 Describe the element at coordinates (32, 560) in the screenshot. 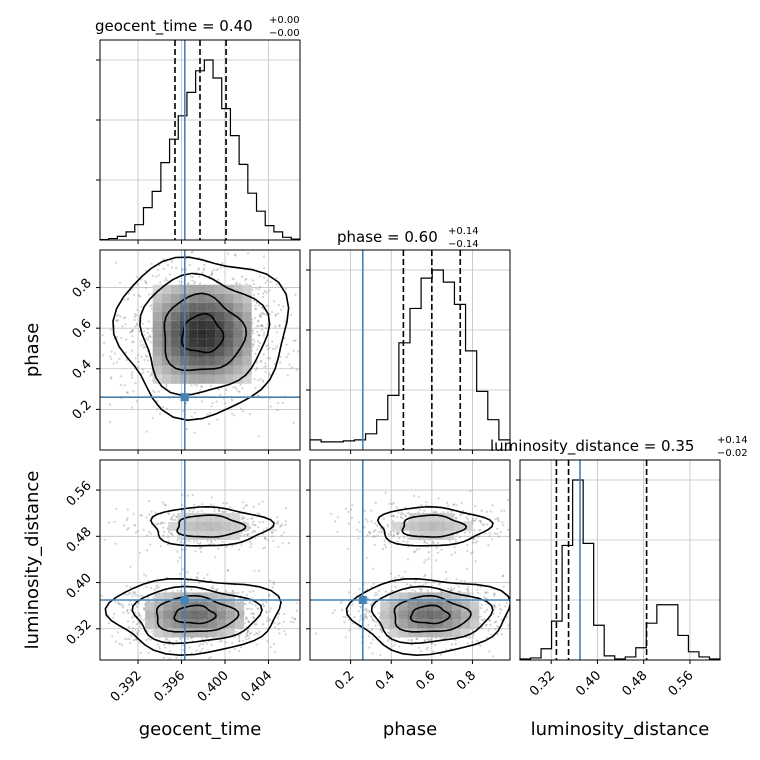

I see `ylabel-luminosity-distance: luminosity_distance` at that location.